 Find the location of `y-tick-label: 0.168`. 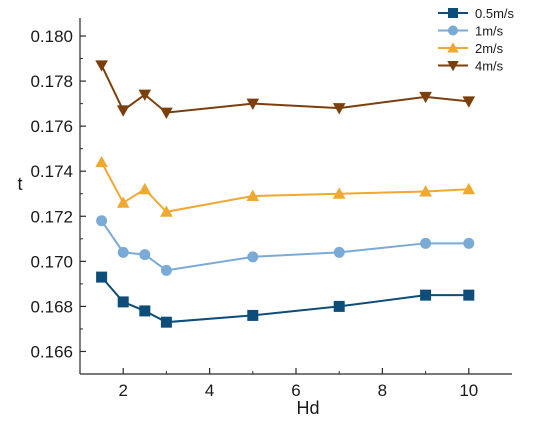

y-tick-label: 0.168 is located at coordinates (51, 306).